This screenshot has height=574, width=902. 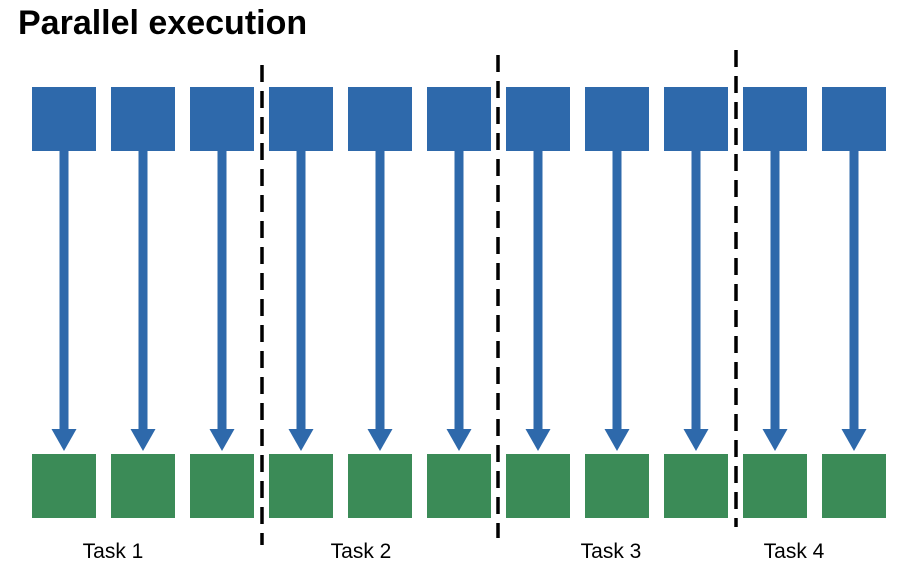 I want to click on task-label: Task 2, so click(x=361, y=551).